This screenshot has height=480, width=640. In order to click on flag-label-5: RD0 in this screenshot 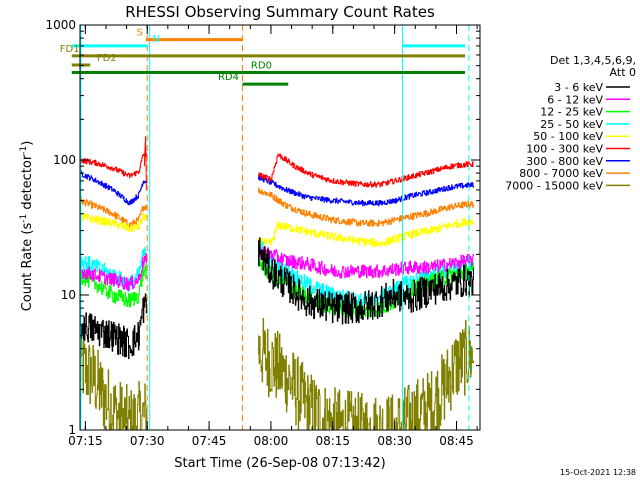, I will do `click(261, 65)`.